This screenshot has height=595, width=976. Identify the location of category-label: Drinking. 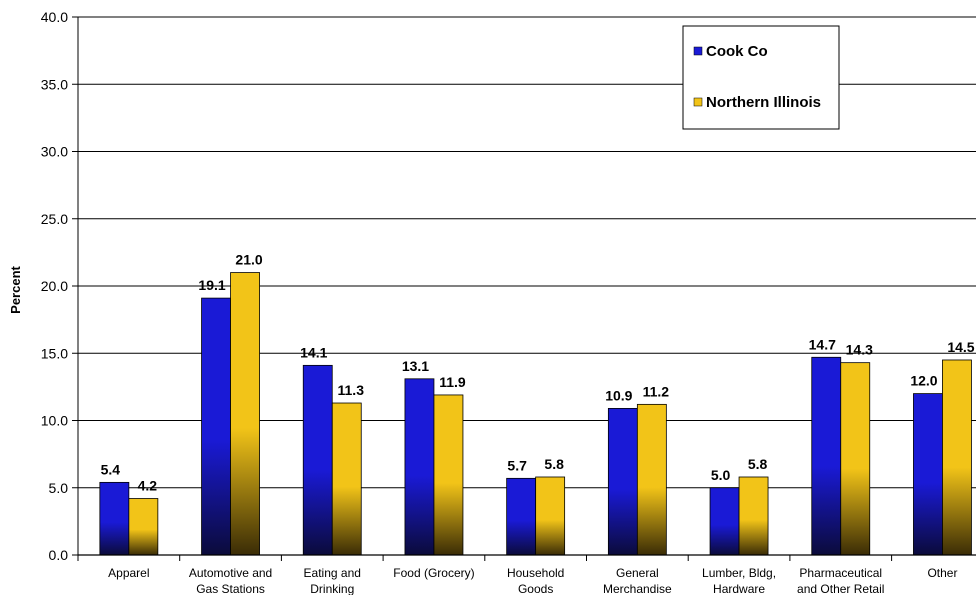
(332, 588).